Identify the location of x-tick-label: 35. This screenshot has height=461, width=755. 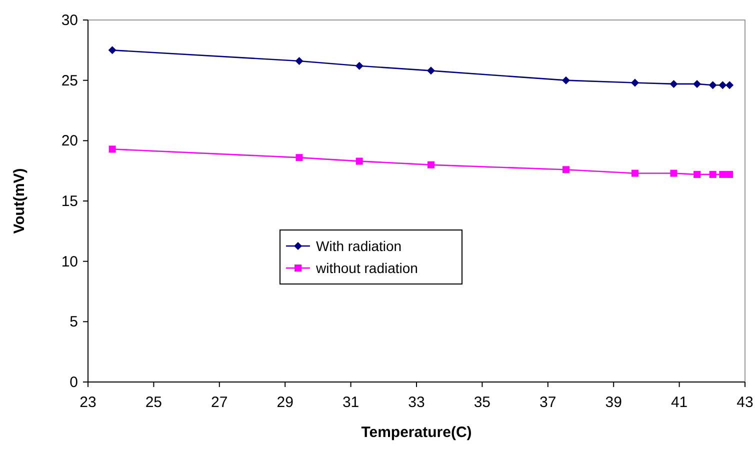
(482, 402).